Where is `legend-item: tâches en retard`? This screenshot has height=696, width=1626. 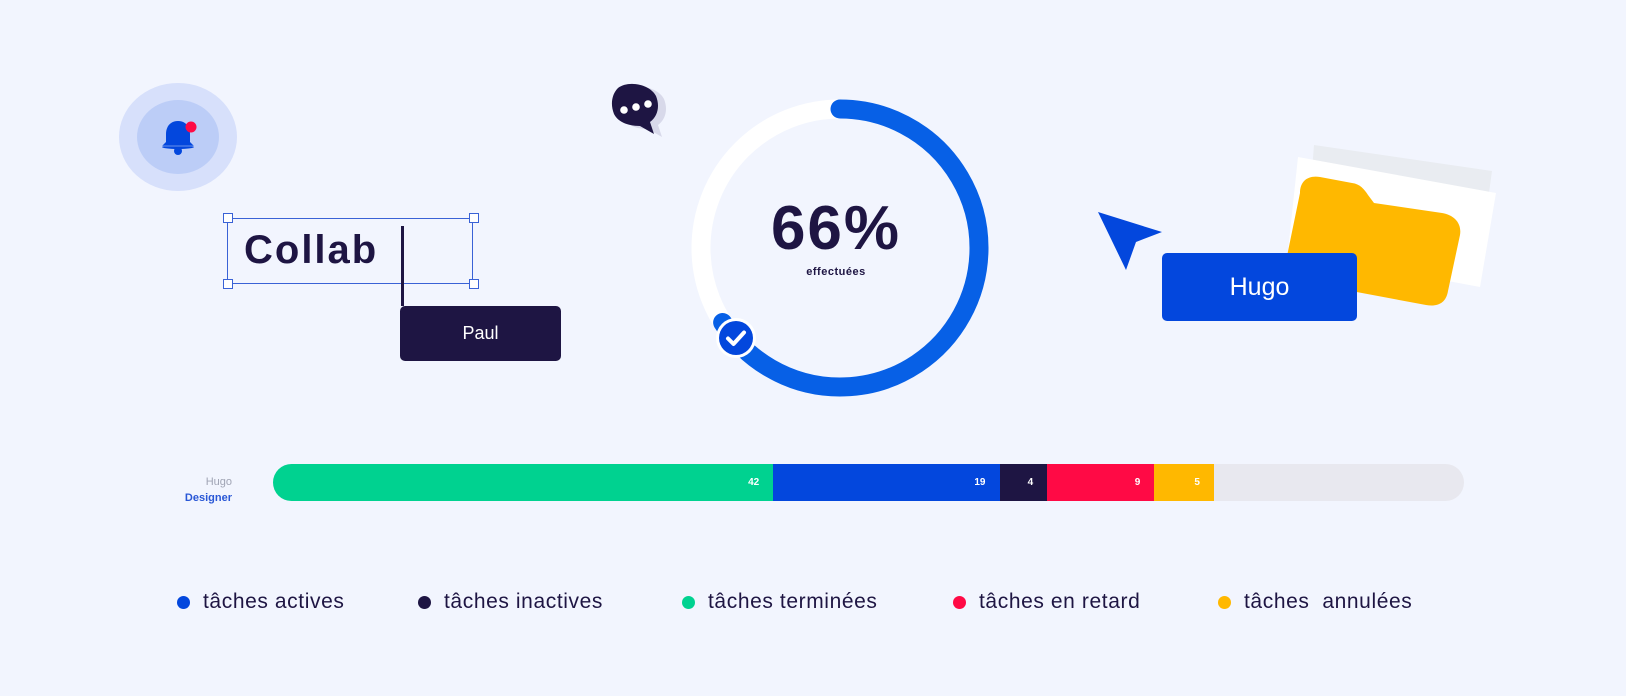 legend-item: tâches en retard is located at coordinates (1046, 602).